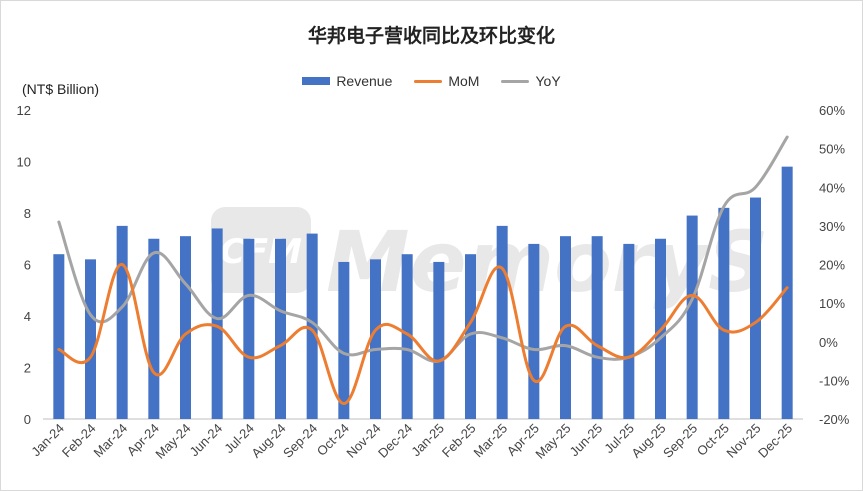  Describe the element at coordinates (27, 368) in the screenshot. I see `y-tick-label: 2` at that location.